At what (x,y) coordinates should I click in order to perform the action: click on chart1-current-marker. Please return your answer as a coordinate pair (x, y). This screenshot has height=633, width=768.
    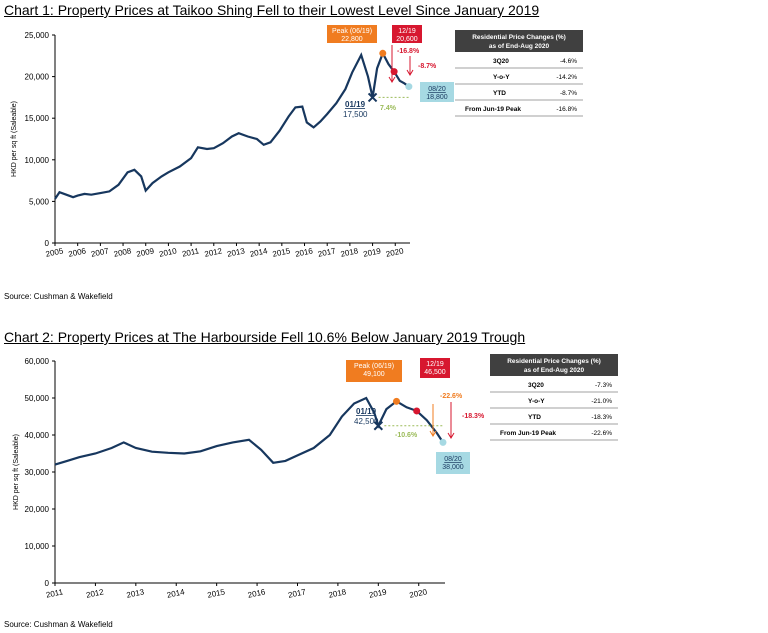
    Looking at the image, I should click on (409, 87).